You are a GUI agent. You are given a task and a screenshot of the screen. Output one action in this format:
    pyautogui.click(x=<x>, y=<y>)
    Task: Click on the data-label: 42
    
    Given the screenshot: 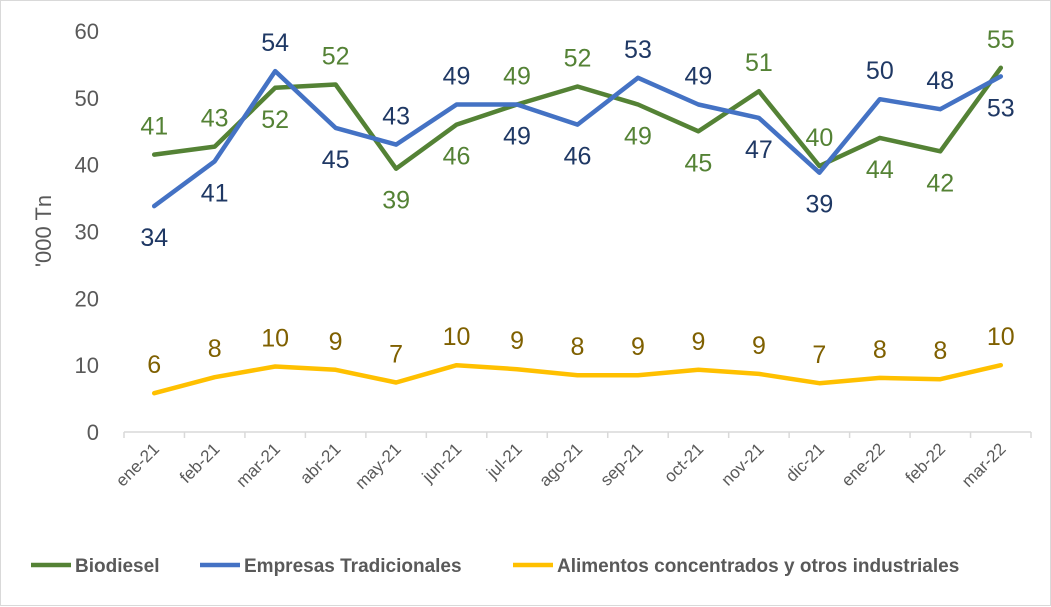 What is the action you would take?
    pyautogui.click(x=940, y=183)
    